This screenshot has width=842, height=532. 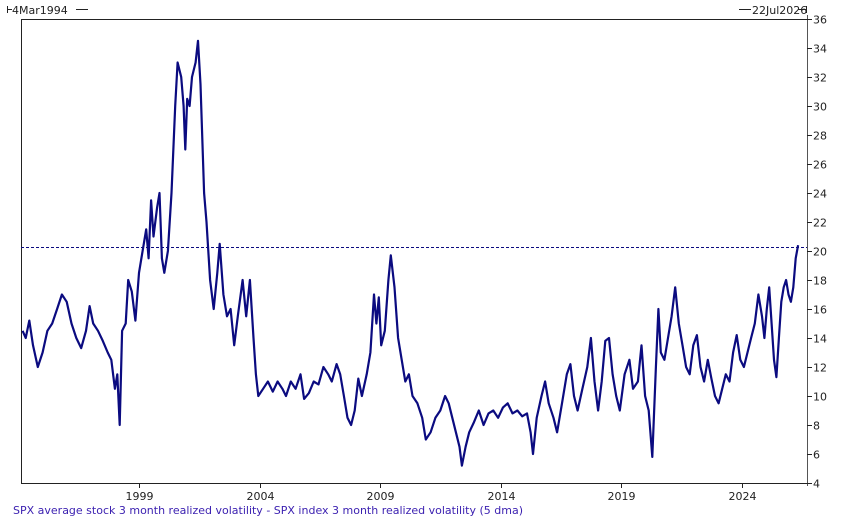 I want to click on y-tick-label: 6, so click(x=816, y=455).